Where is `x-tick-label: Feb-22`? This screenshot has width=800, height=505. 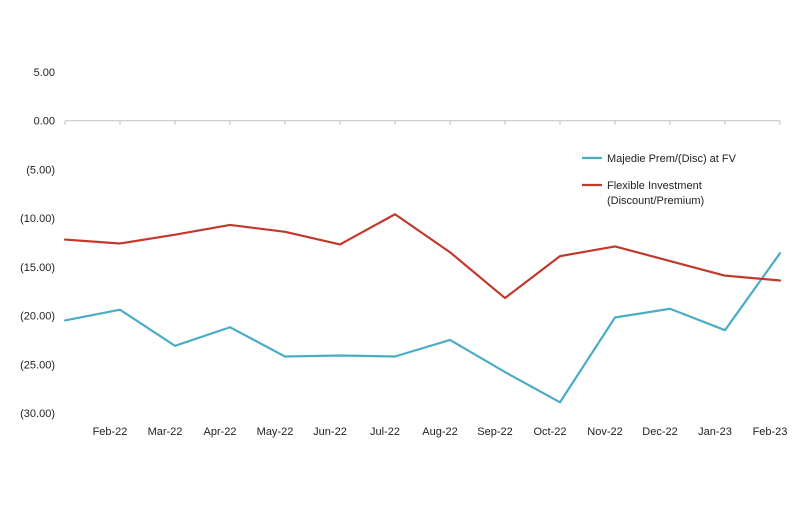
x-tick-label: Feb-22 is located at coordinates (110, 432).